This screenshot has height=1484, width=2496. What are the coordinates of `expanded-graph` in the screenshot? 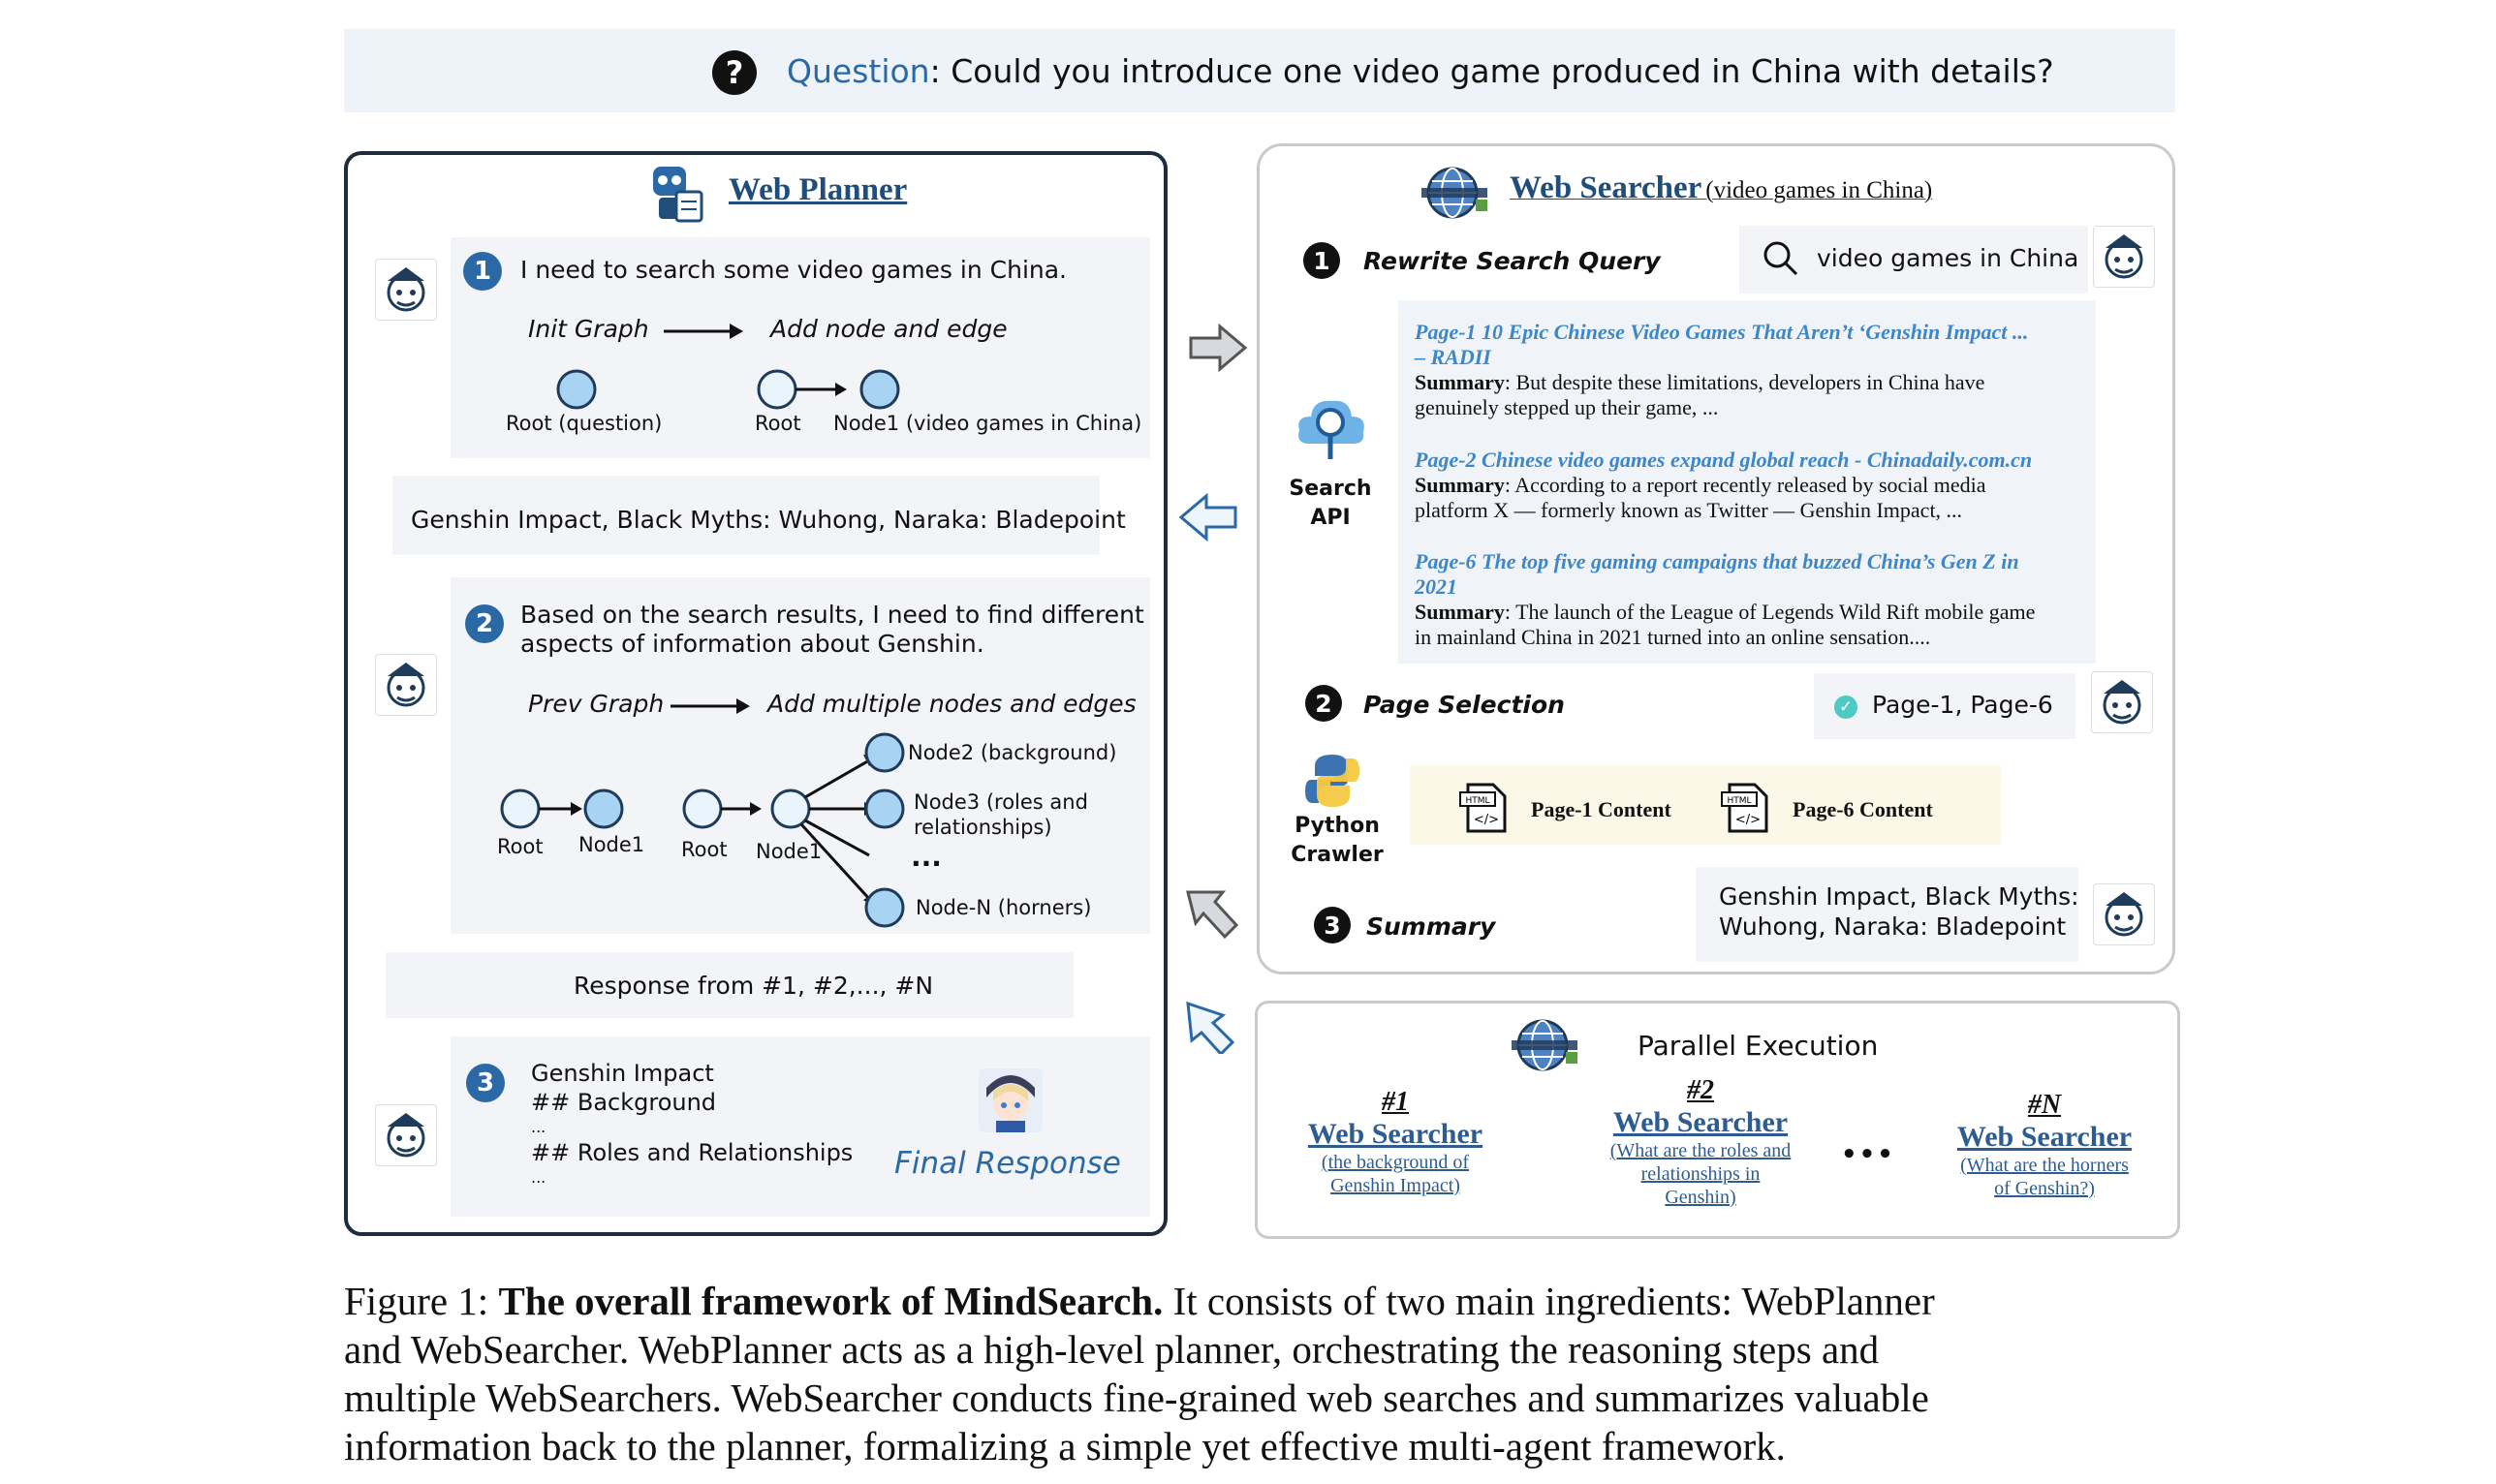 It's located at (703, 830).